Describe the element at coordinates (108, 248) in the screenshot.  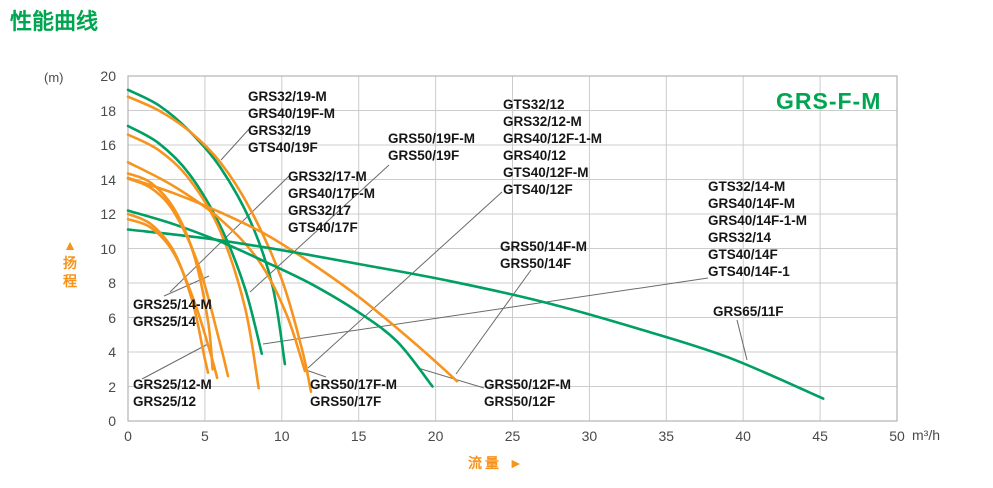
I see `y-tick-10: 10` at that location.